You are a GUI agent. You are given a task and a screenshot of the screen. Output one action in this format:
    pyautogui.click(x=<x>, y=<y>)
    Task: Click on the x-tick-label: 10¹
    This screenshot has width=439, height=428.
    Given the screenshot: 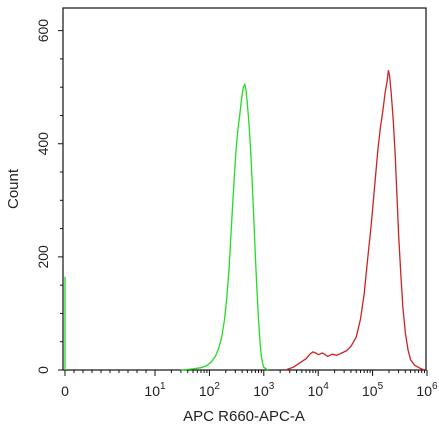 What is the action you would take?
    pyautogui.click(x=155, y=390)
    